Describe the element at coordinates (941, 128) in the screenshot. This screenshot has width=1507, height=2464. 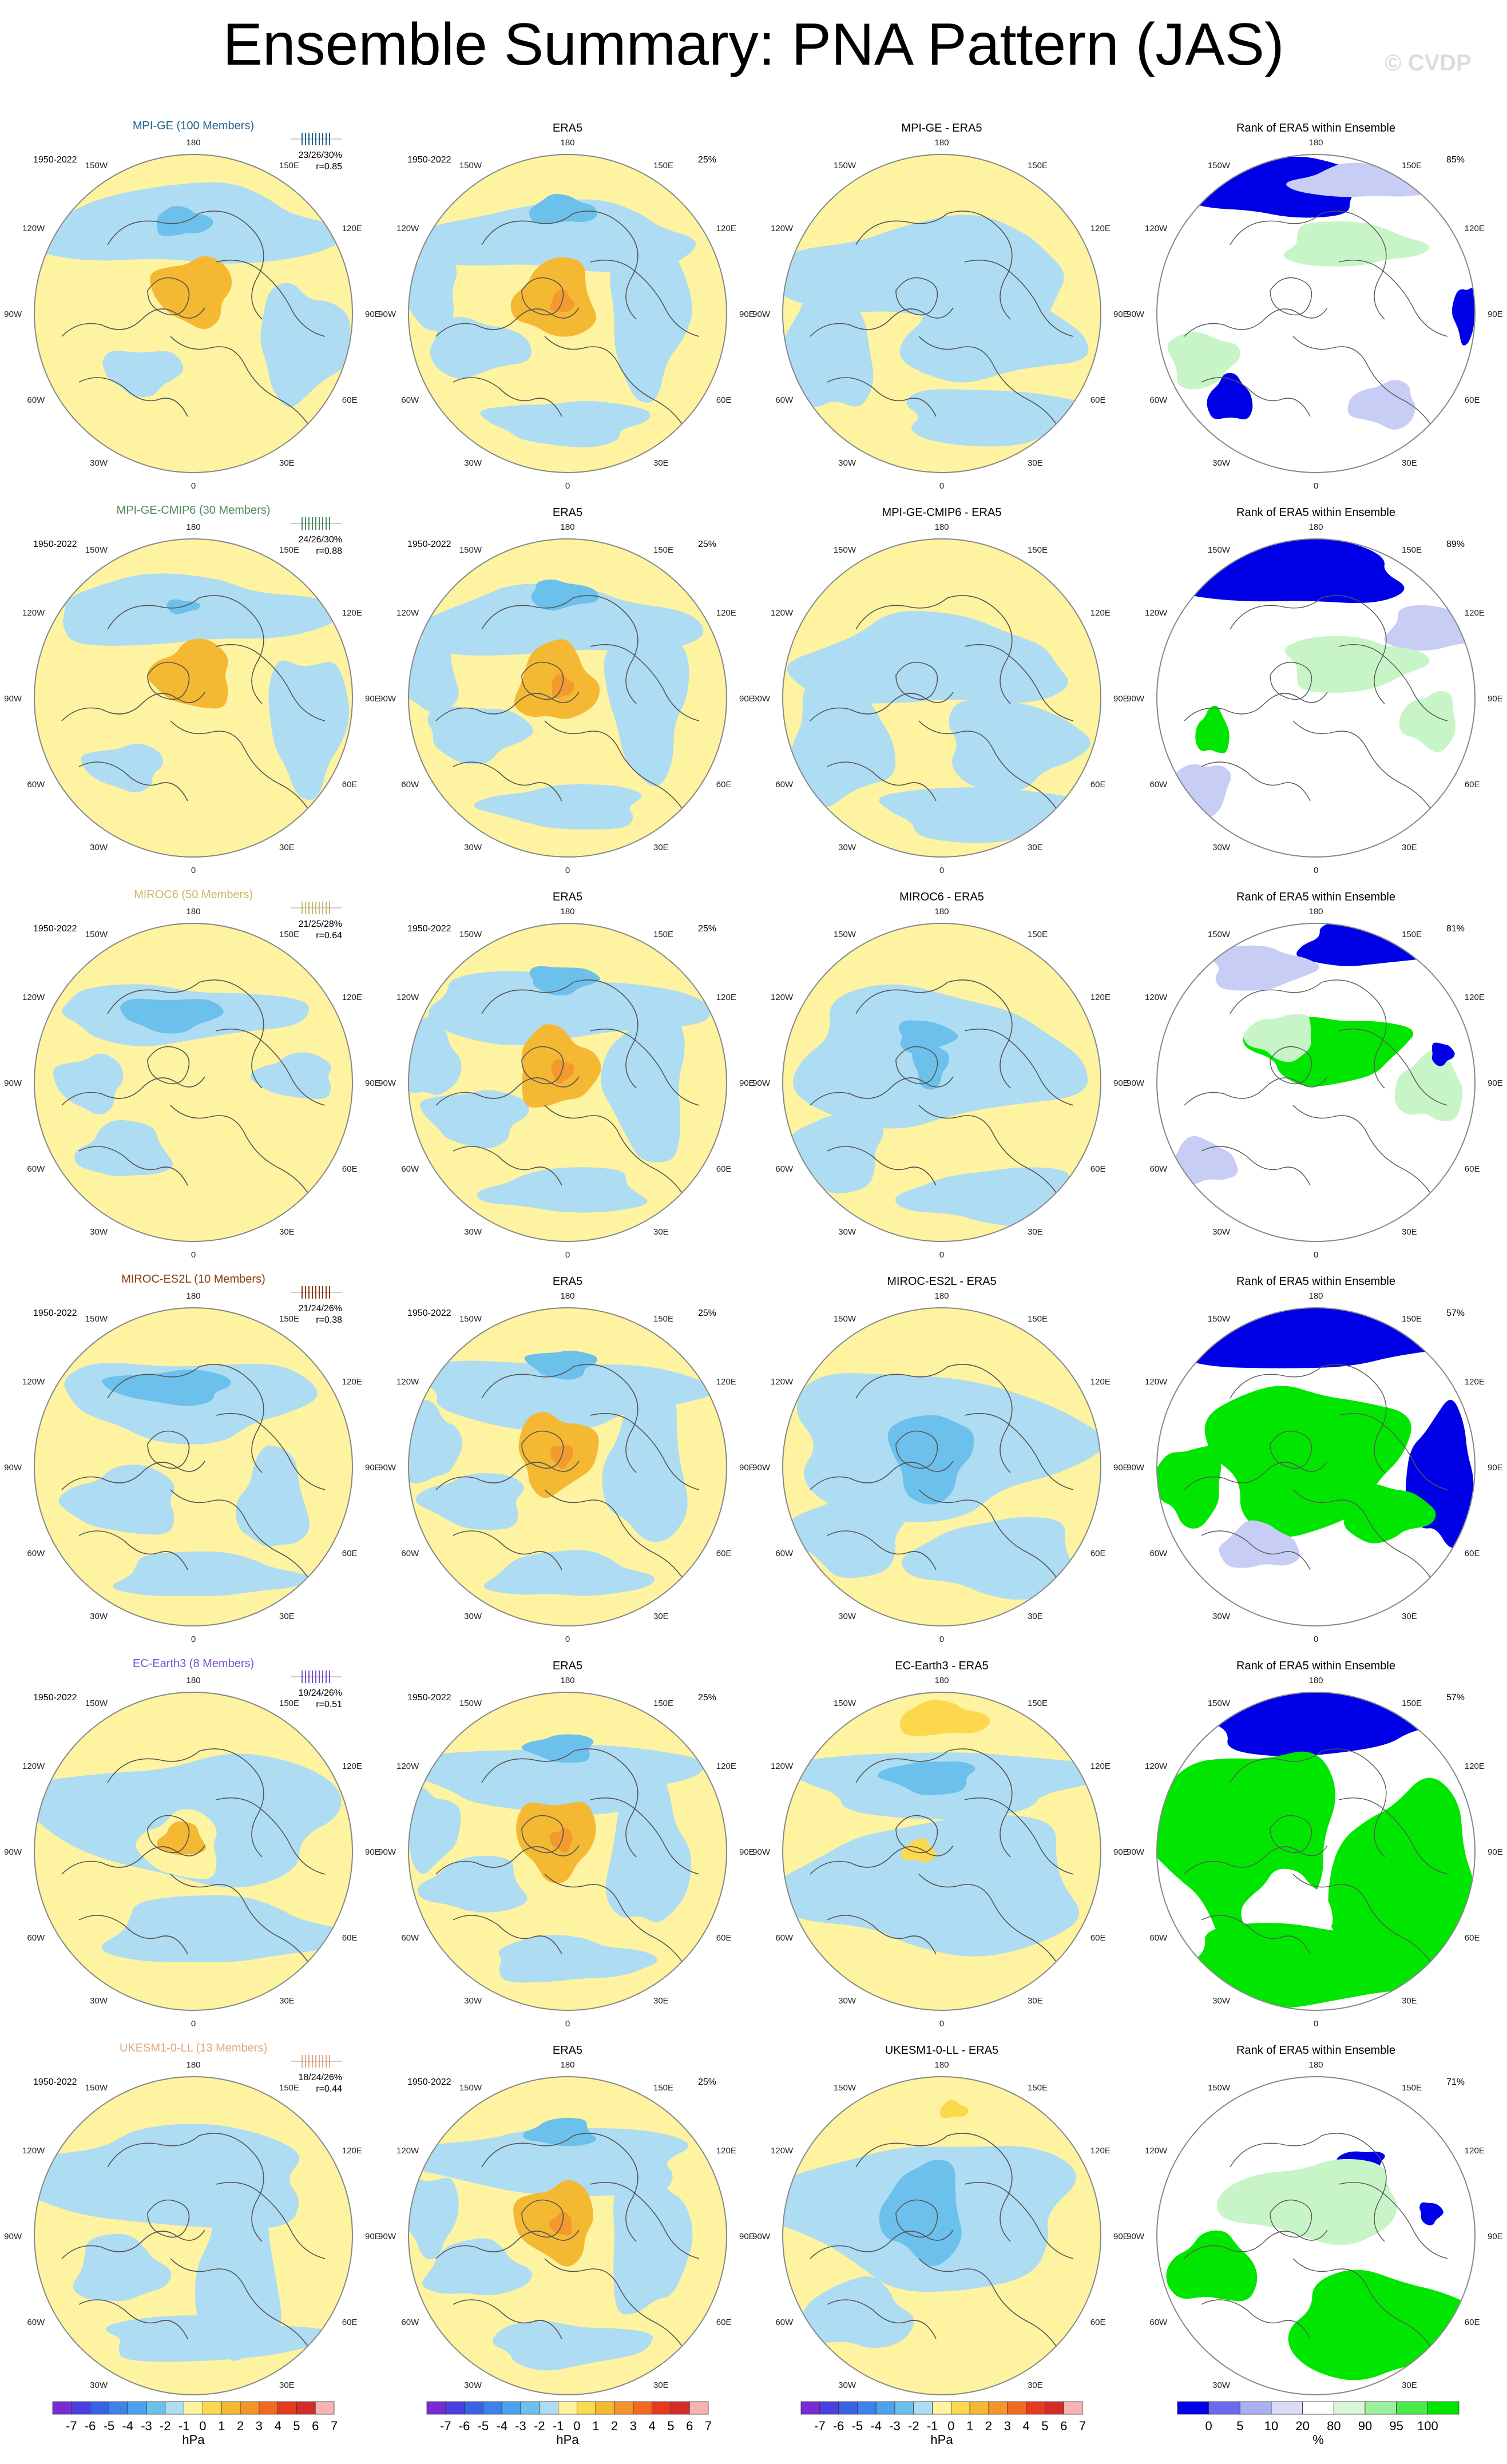
I see `difference-title: MPI-GE - ERA5` at that location.